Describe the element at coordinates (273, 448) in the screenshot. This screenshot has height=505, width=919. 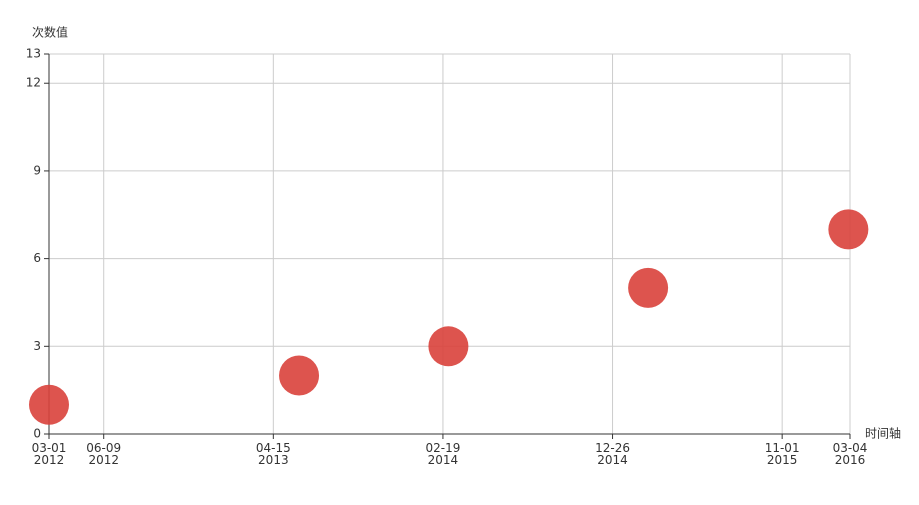
I see `x-tick-label-line: 04-15` at that location.